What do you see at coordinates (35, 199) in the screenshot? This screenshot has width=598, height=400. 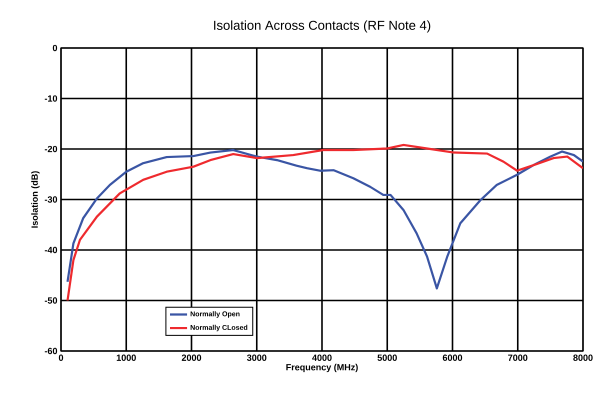 I see `y-axis-title: Isolation (dB)` at bounding box center [35, 199].